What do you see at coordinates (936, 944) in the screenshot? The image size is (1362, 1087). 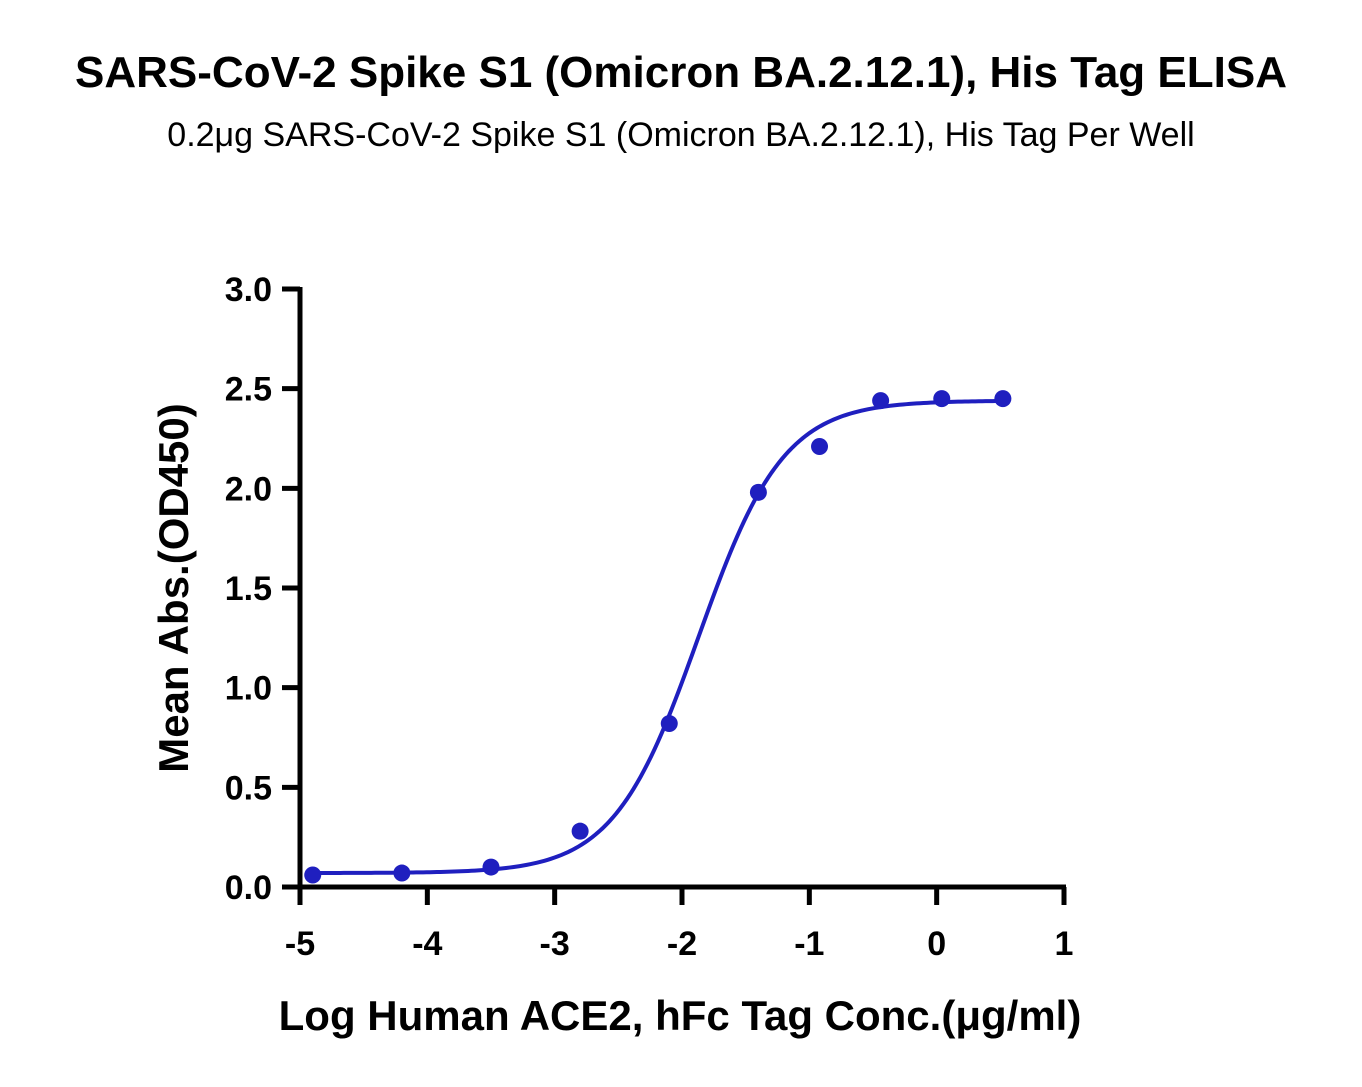 I see `x-tick-label: 0` at bounding box center [936, 944].